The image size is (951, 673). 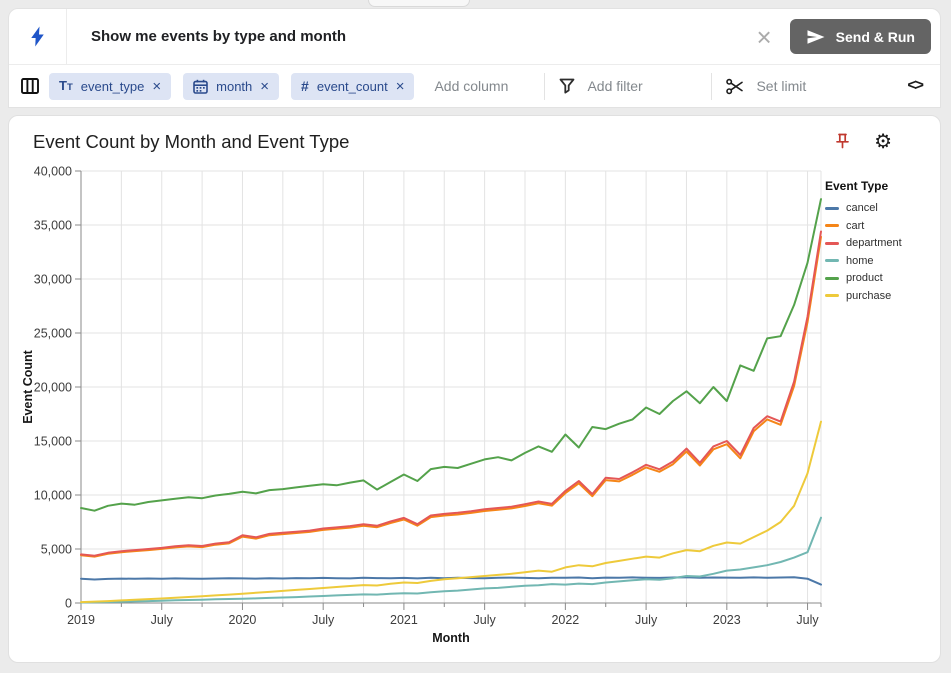 I want to click on legend-item-purchase: purchase, so click(x=879, y=296).